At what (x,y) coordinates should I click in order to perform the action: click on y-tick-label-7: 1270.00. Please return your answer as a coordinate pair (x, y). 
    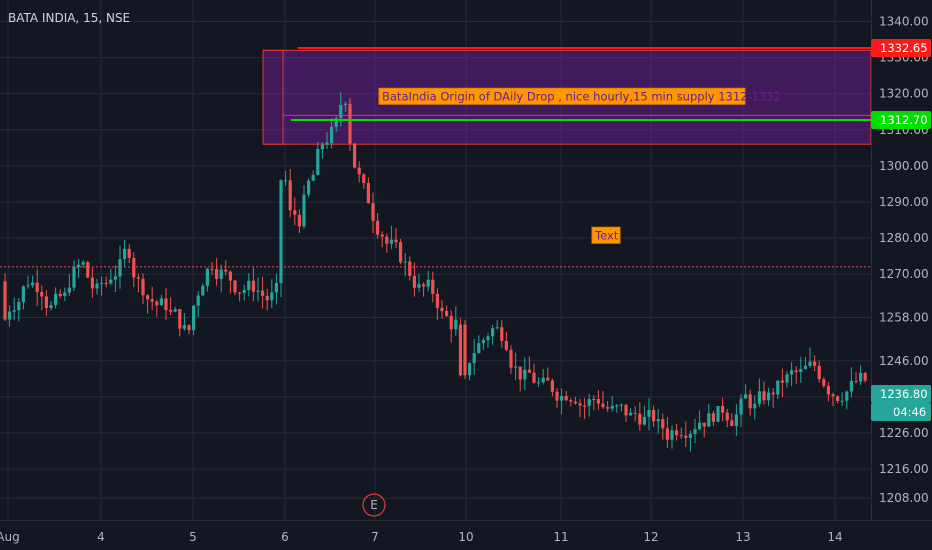
    Looking at the image, I should click on (904, 274).